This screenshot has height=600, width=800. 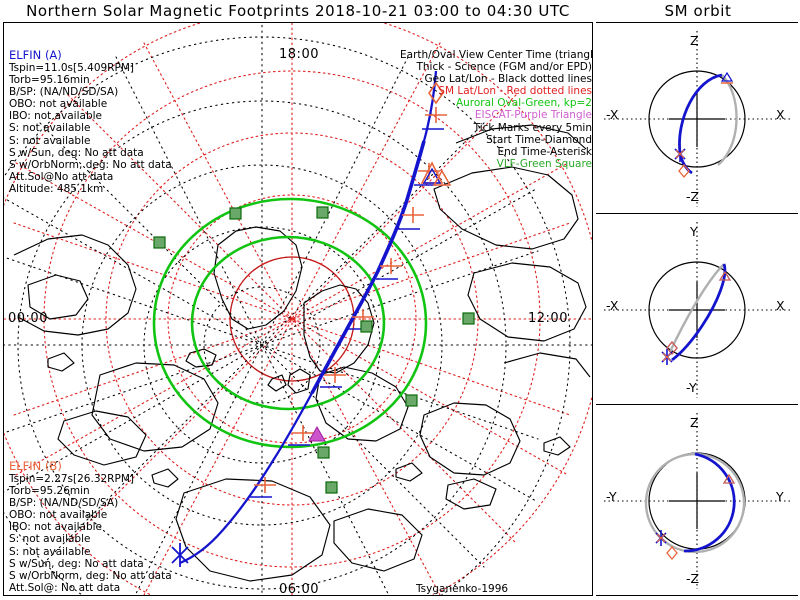 I want to click on legend-item: Auroral Oval-Green, kp=2, so click(x=523, y=103).